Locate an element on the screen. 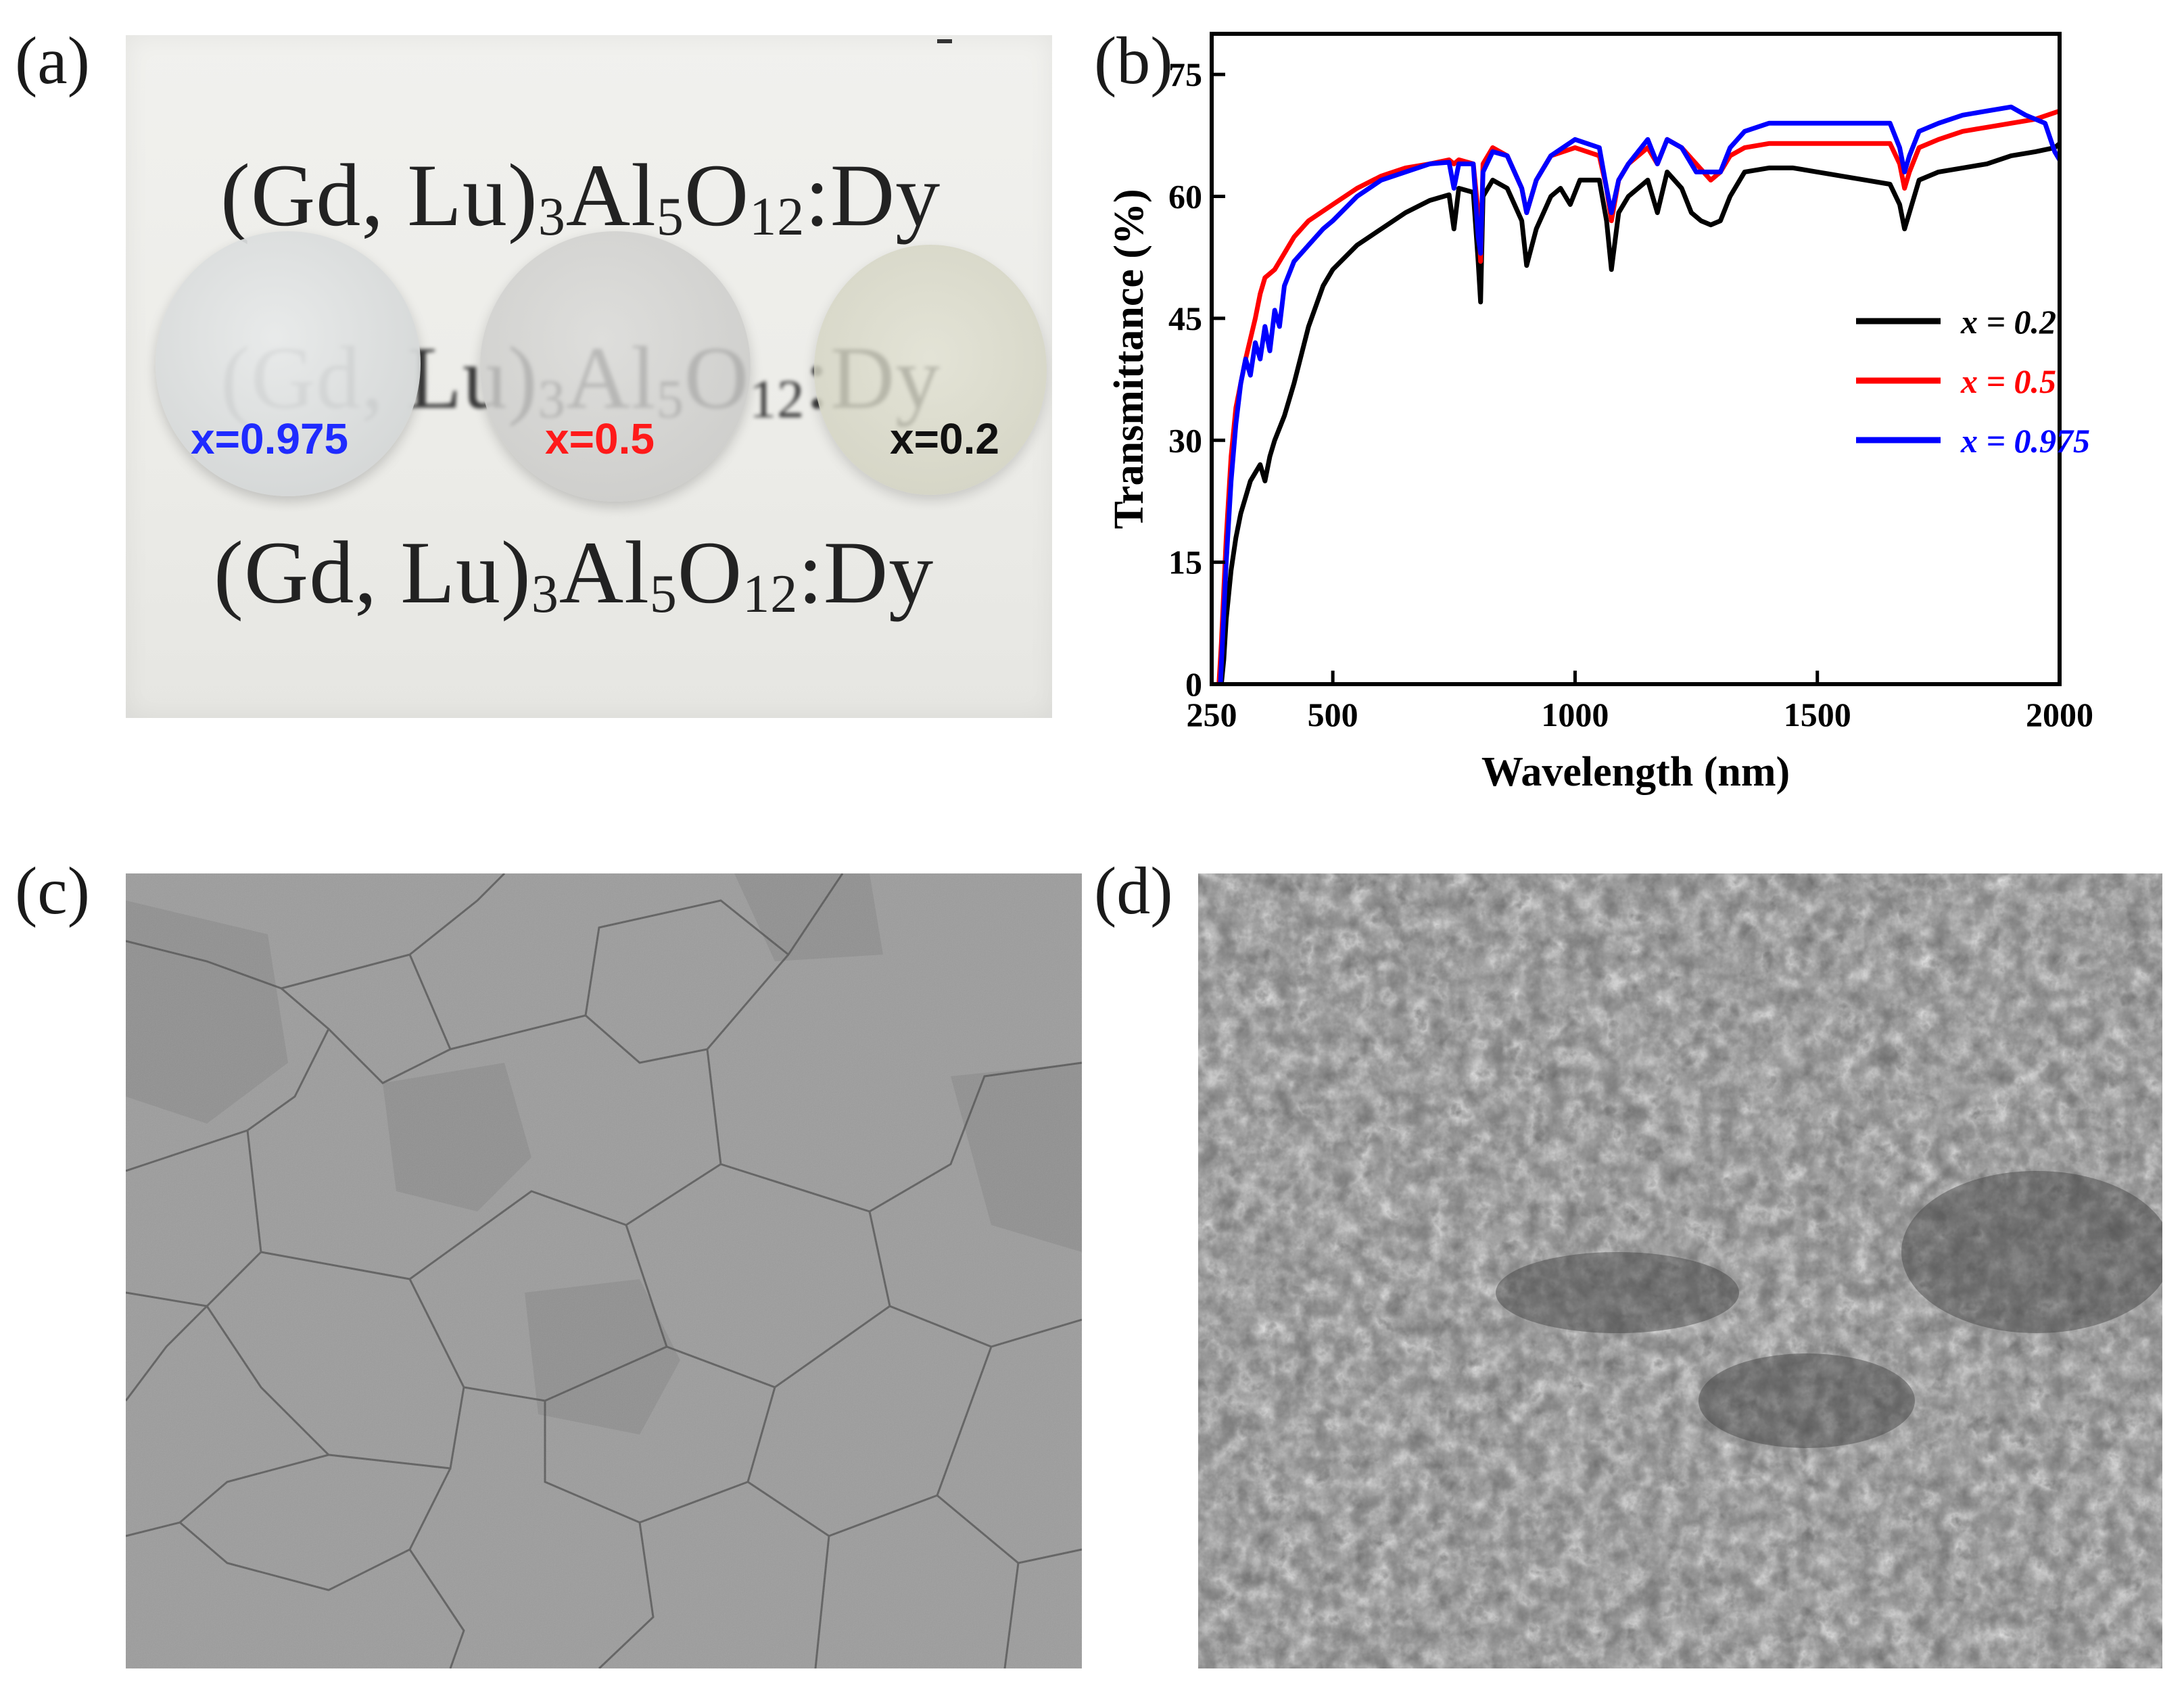 This screenshot has height=1682, width=2184. panel-label-b: (b) is located at coordinates (1133, 60).